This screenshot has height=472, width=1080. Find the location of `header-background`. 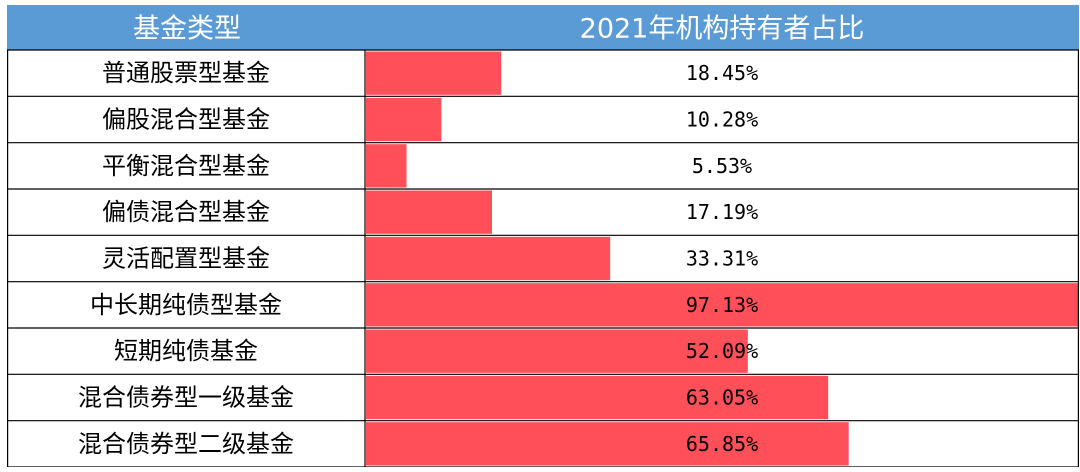

header-background is located at coordinates (543, 27).